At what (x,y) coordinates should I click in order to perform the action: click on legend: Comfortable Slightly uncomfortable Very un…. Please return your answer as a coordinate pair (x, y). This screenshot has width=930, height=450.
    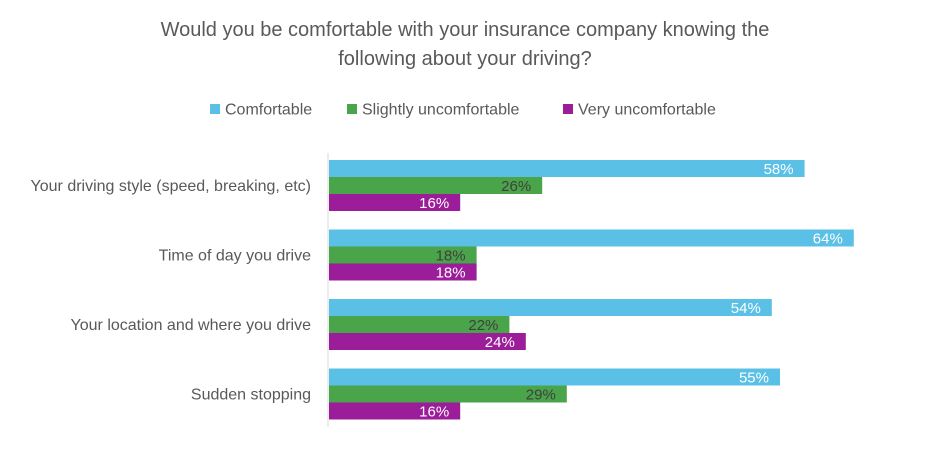
    Looking at the image, I should click on (463, 110).